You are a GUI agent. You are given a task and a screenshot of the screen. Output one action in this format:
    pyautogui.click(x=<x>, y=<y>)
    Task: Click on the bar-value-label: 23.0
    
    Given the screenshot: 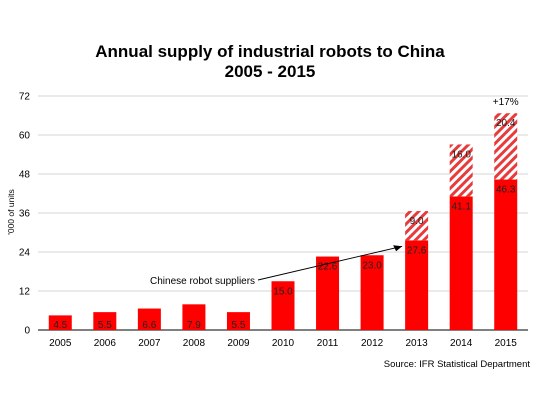 What is the action you would take?
    pyautogui.click(x=372, y=265)
    